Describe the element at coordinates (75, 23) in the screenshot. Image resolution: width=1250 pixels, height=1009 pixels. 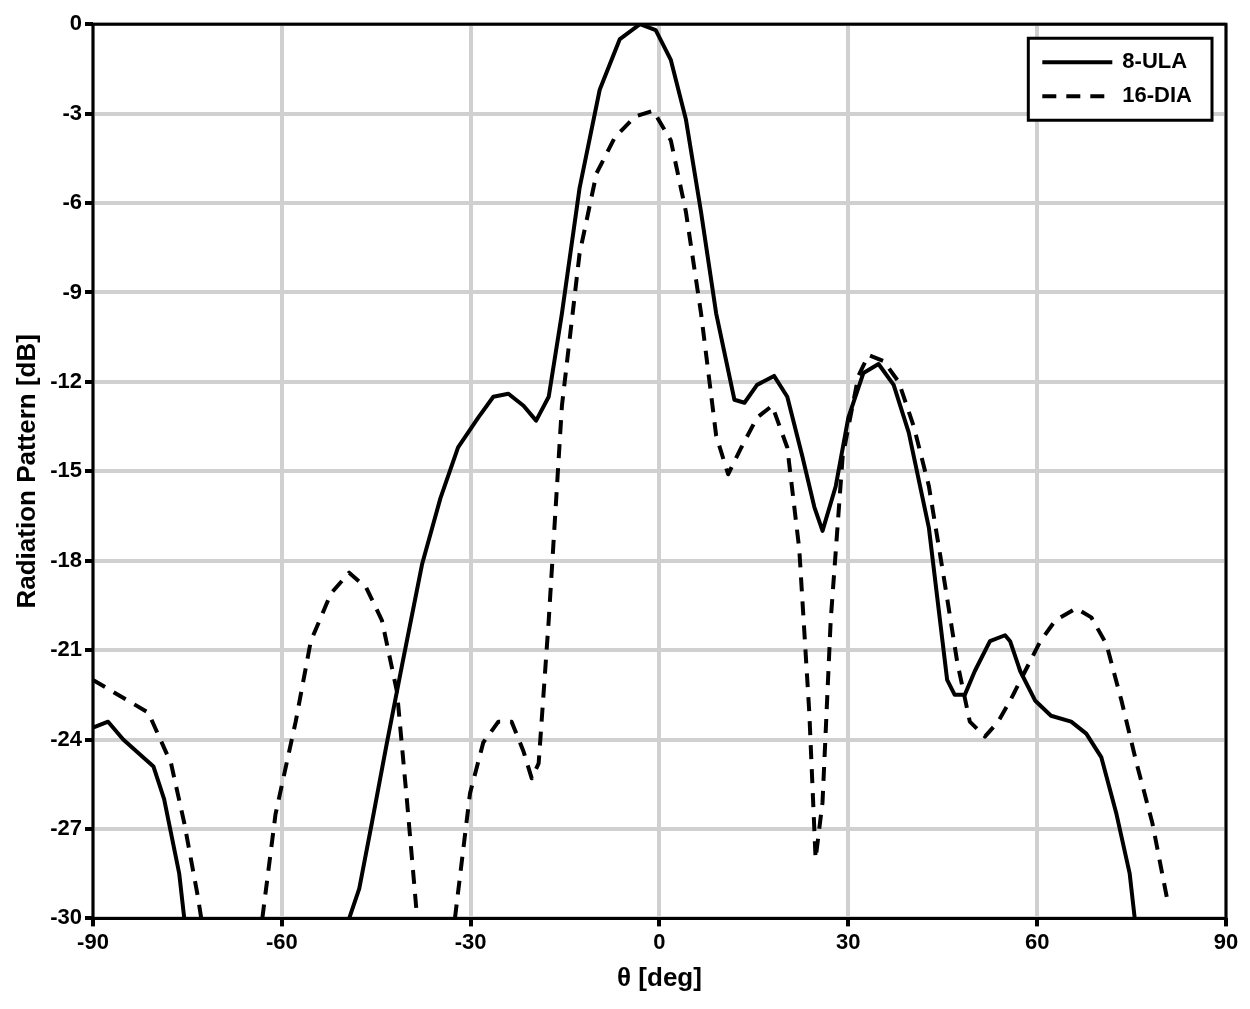
I see `y-tick-label: 0` at that location.